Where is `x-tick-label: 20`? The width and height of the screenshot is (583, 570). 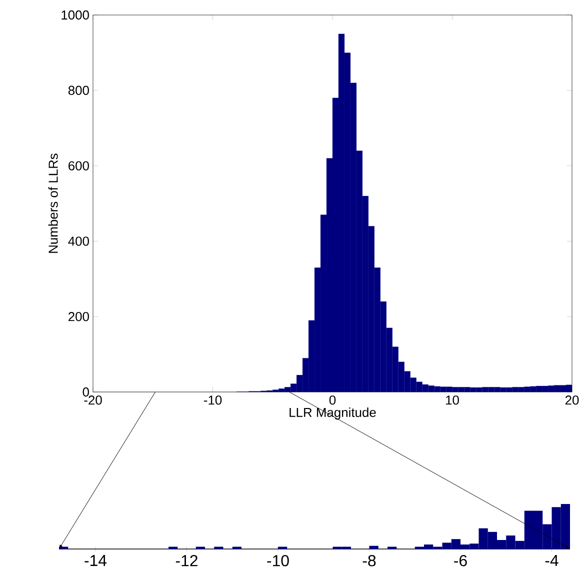 x-tick-label: 20 is located at coordinates (572, 400).